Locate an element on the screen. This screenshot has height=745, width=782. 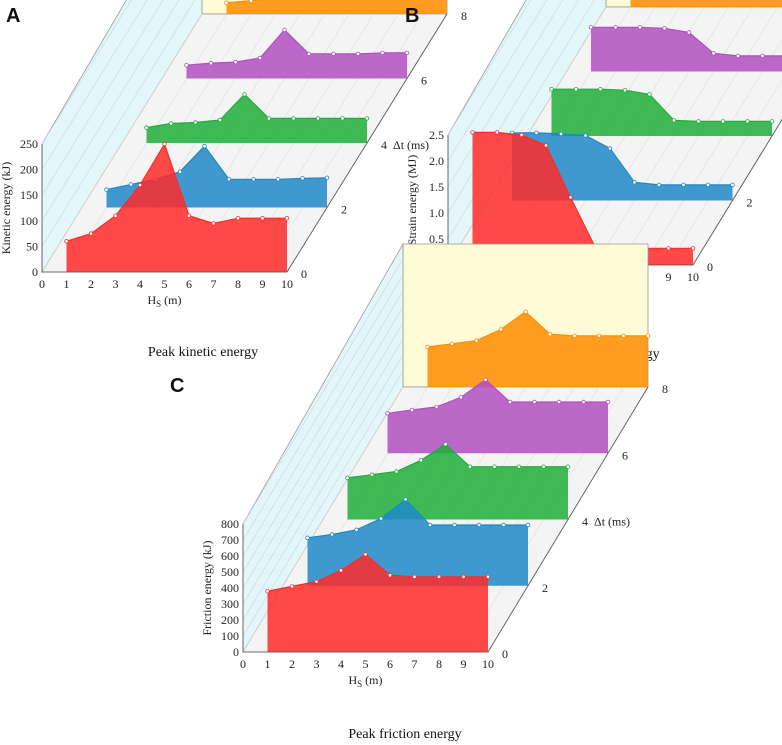
y-tick-label: 50 is located at coordinates (32, 246).